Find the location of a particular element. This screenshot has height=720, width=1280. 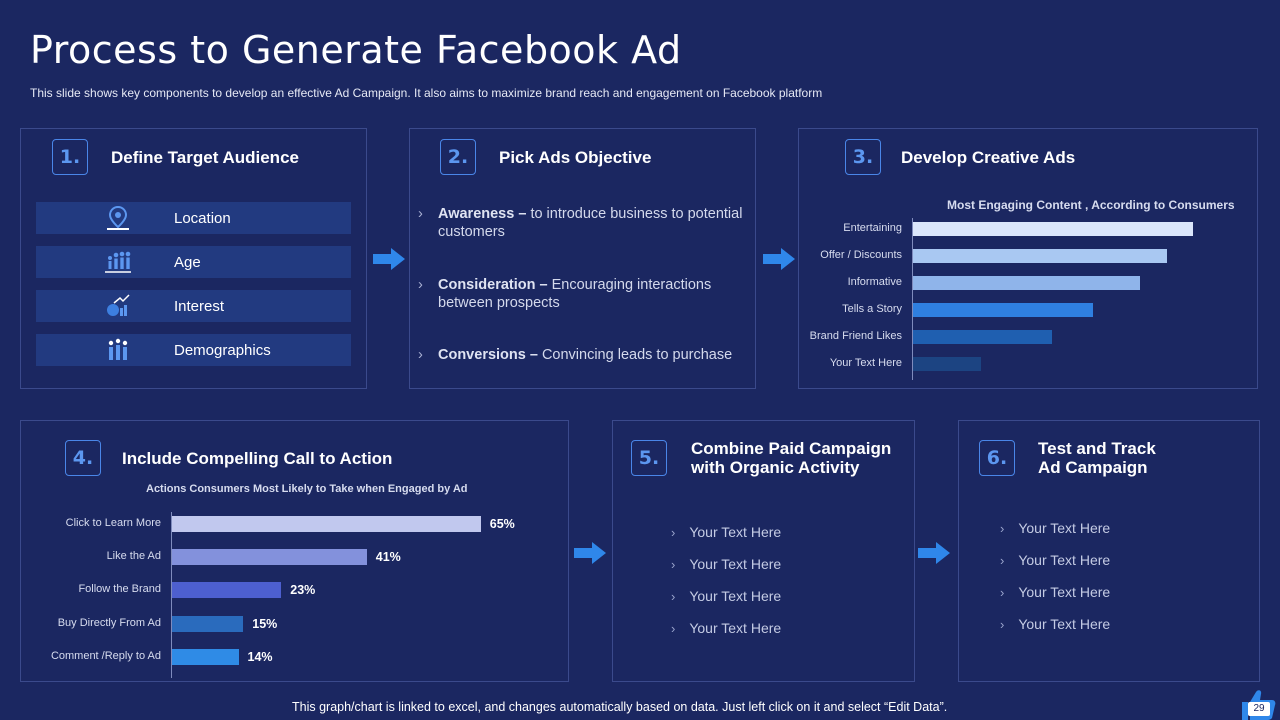

category-label: Tells a Story is located at coordinates (872, 309).